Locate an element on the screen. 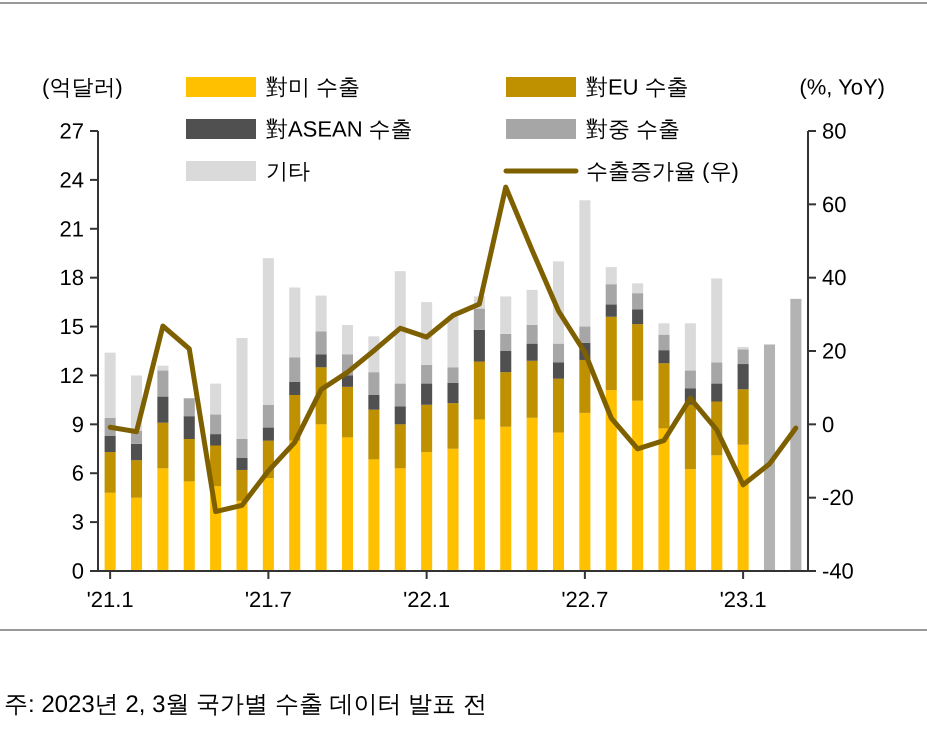 The height and width of the screenshot is (730, 927). text: 주: 2023년 2, 3월 국가별 수출 데이터 발표 전 is located at coordinates (245, 704).